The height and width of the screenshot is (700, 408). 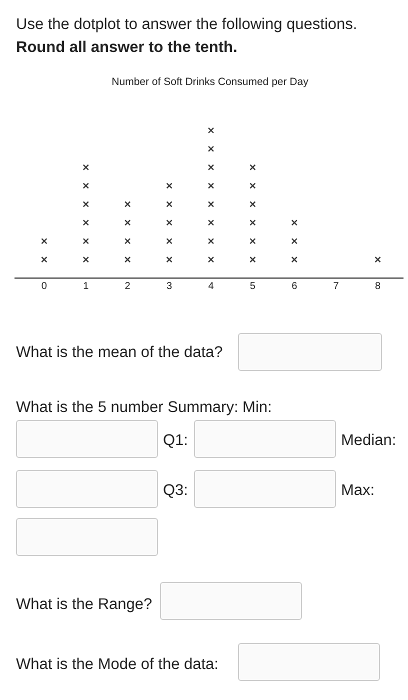 What do you see at coordinates (119, 353) in the screenshot?
I see `text: What is the mean of the data?` at bounding box center [119, 353].